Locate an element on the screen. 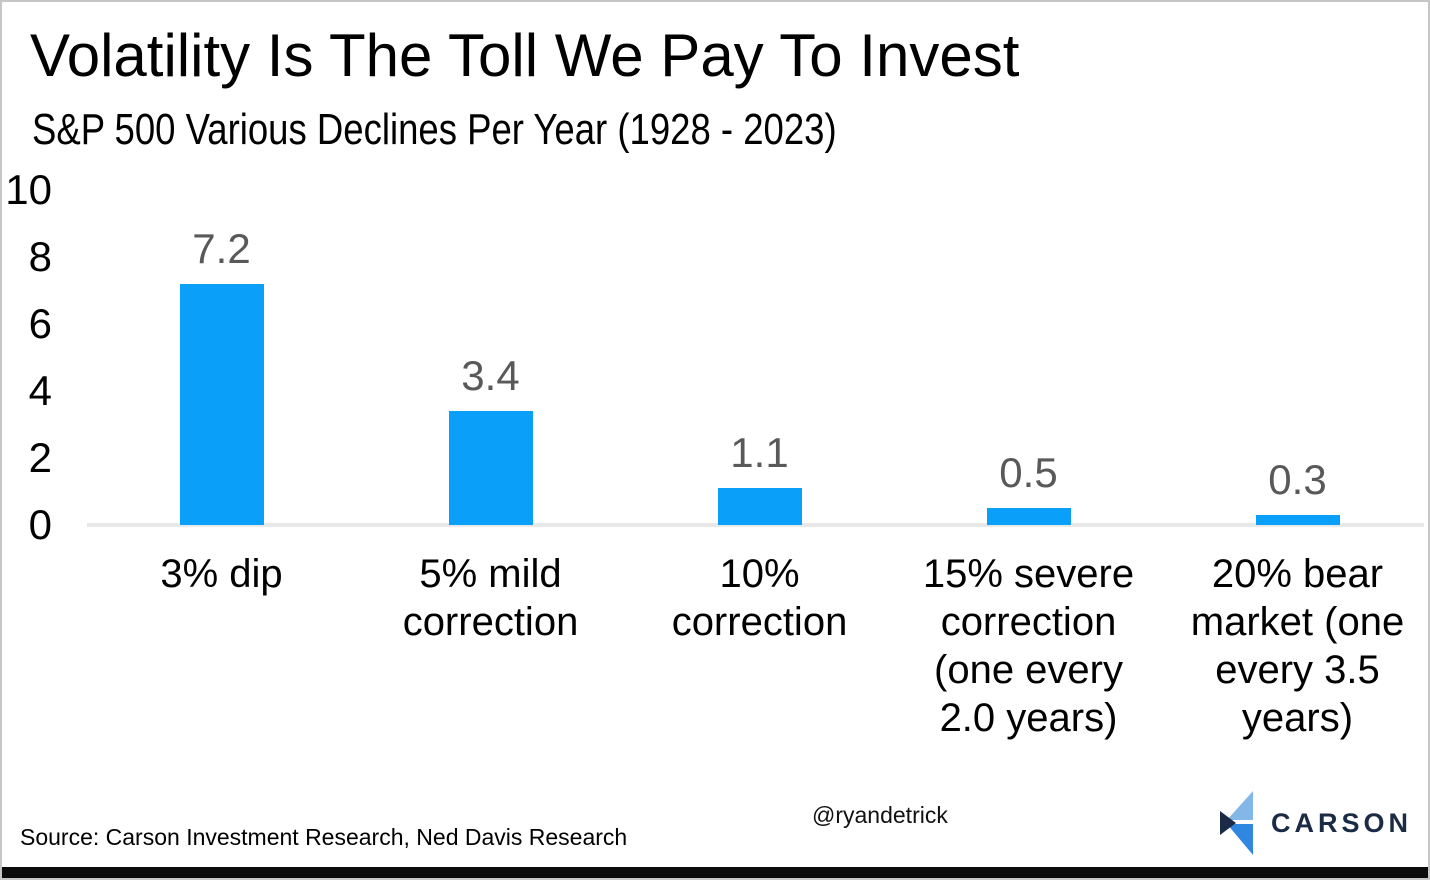  bar-value-label: 7.2 is located at coordinates (221, 248).